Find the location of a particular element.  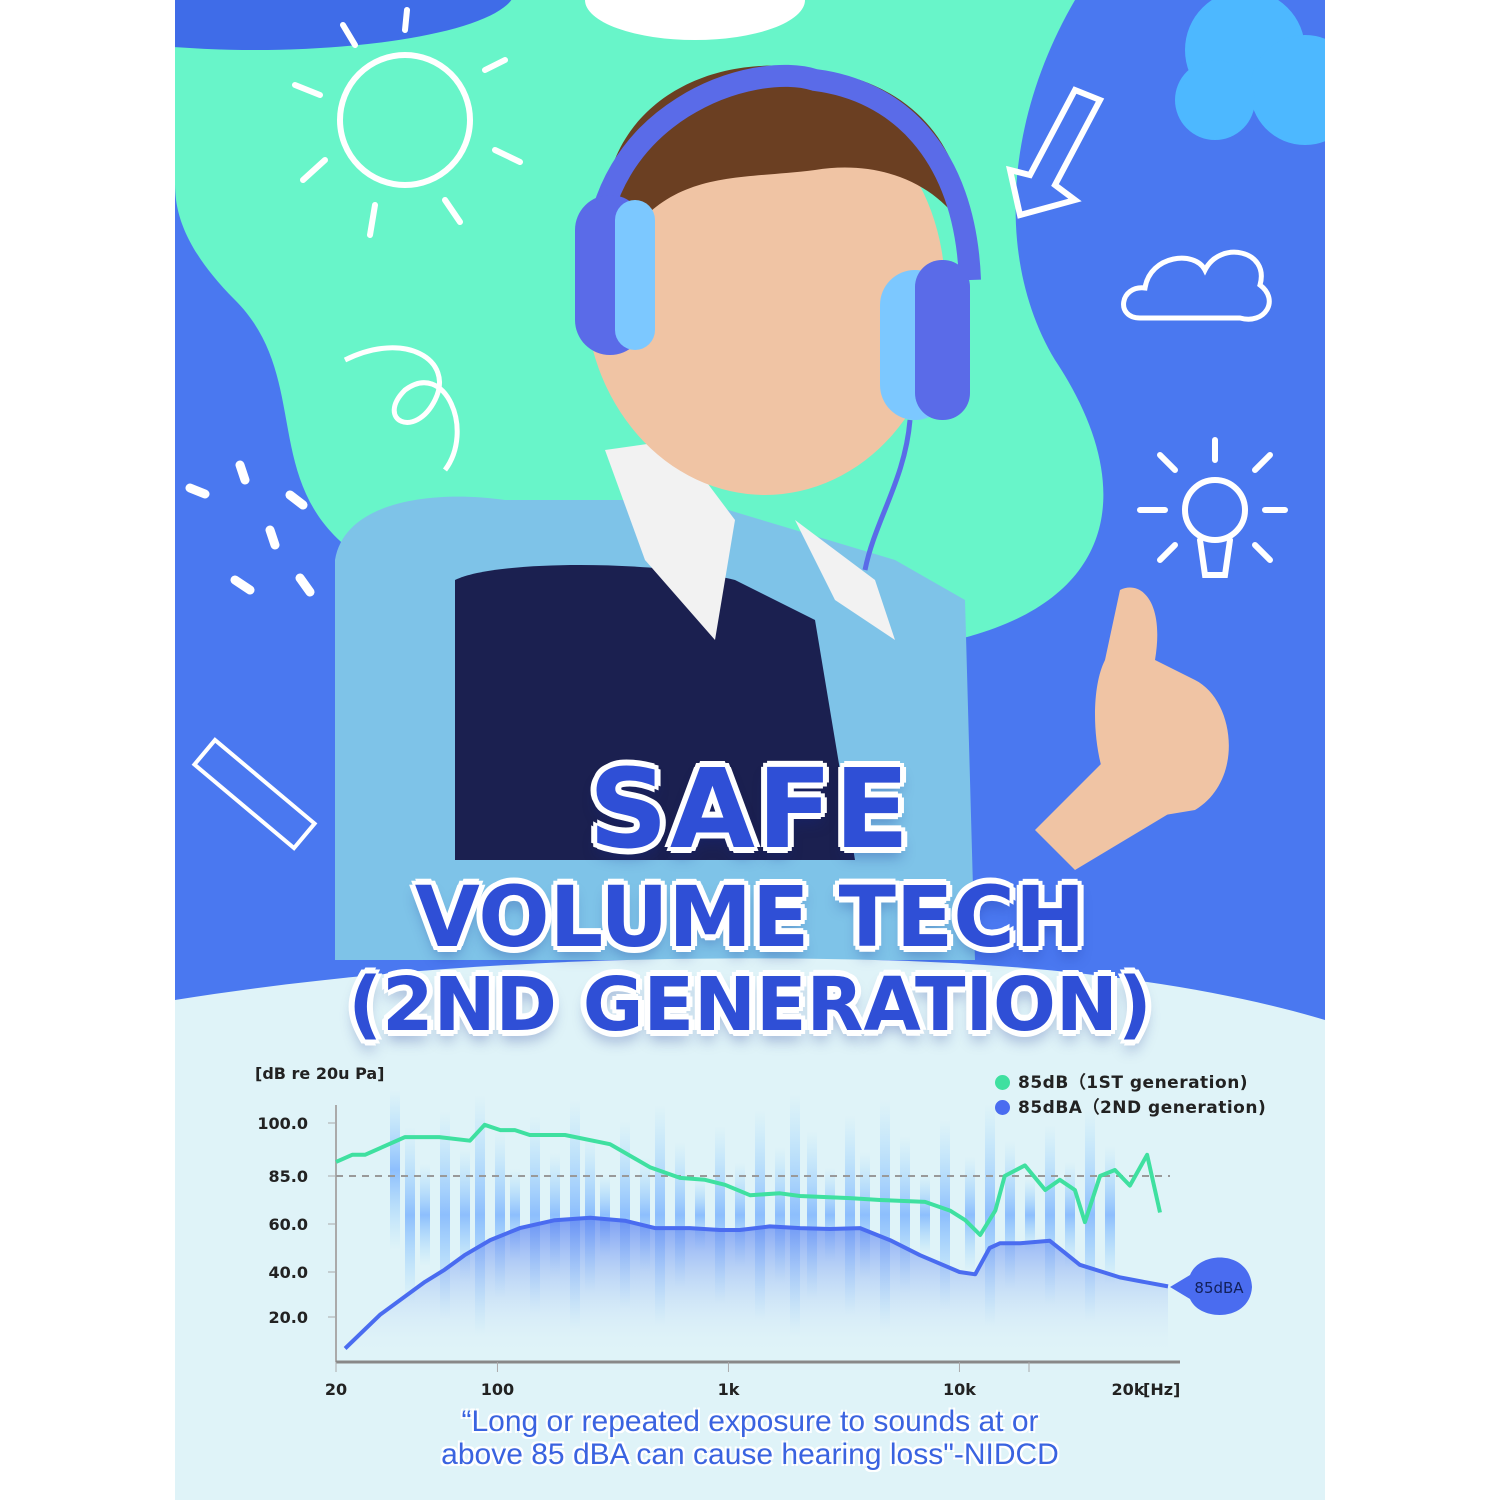

legend-label-1st: 85dB（1ST generation) is located at coordinates (1133, 1083).